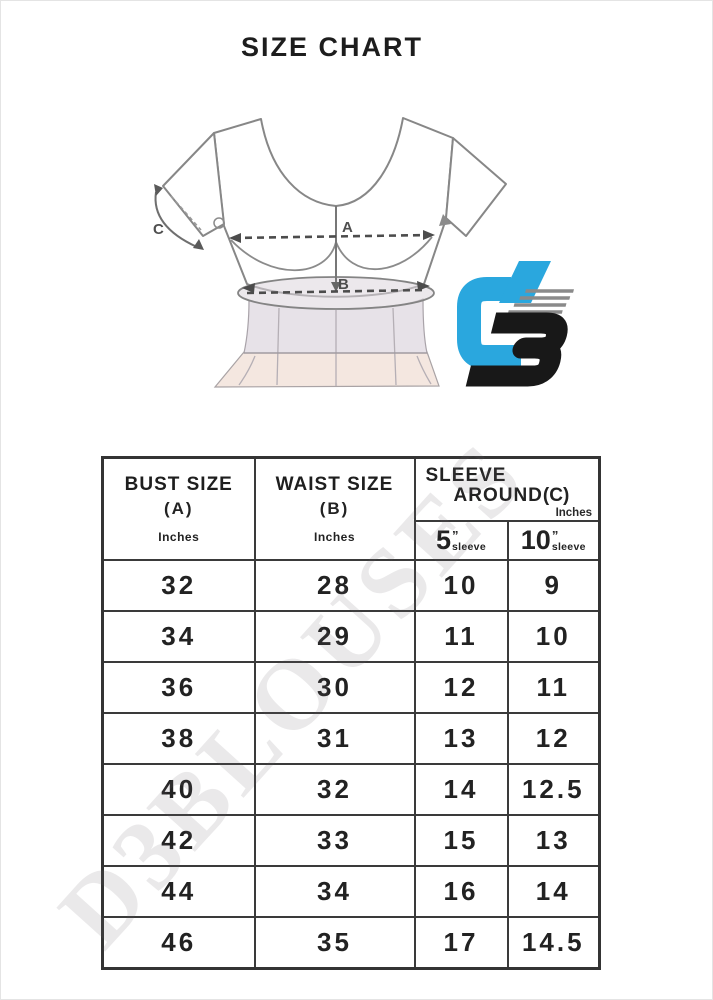 Image resolution: width=713 pixels, height=1000 pixels. Describe the element at coordinates (334, 484) in the screenshot. I see `waist-size-header-title: WAIST SIZE` at that location.